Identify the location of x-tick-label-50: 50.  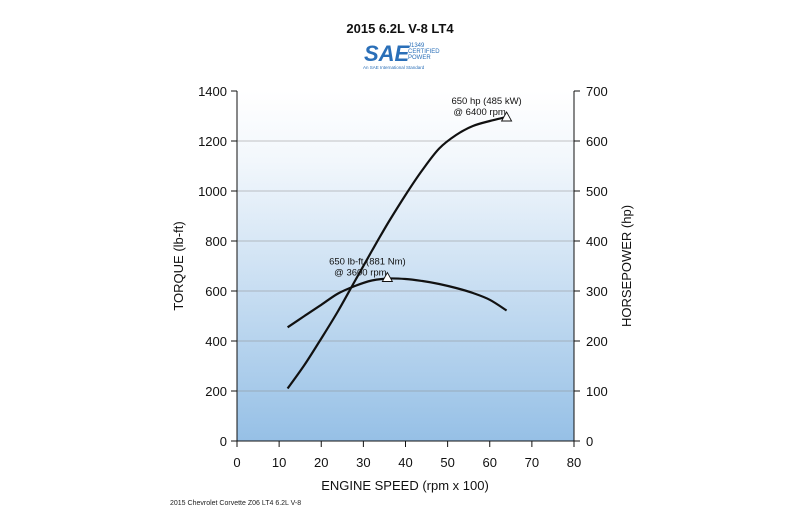
(447, 462).